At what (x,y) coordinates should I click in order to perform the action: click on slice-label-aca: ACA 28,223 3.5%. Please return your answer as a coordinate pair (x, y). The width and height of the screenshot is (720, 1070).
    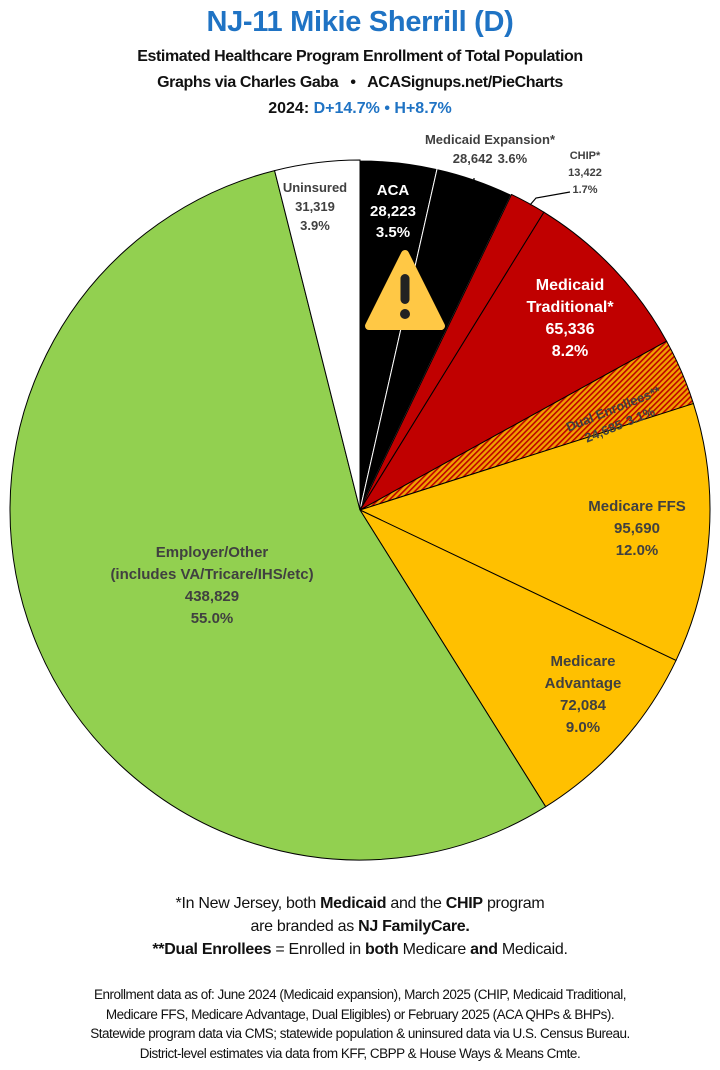
    Looking at the image, I should click on (393, 211).